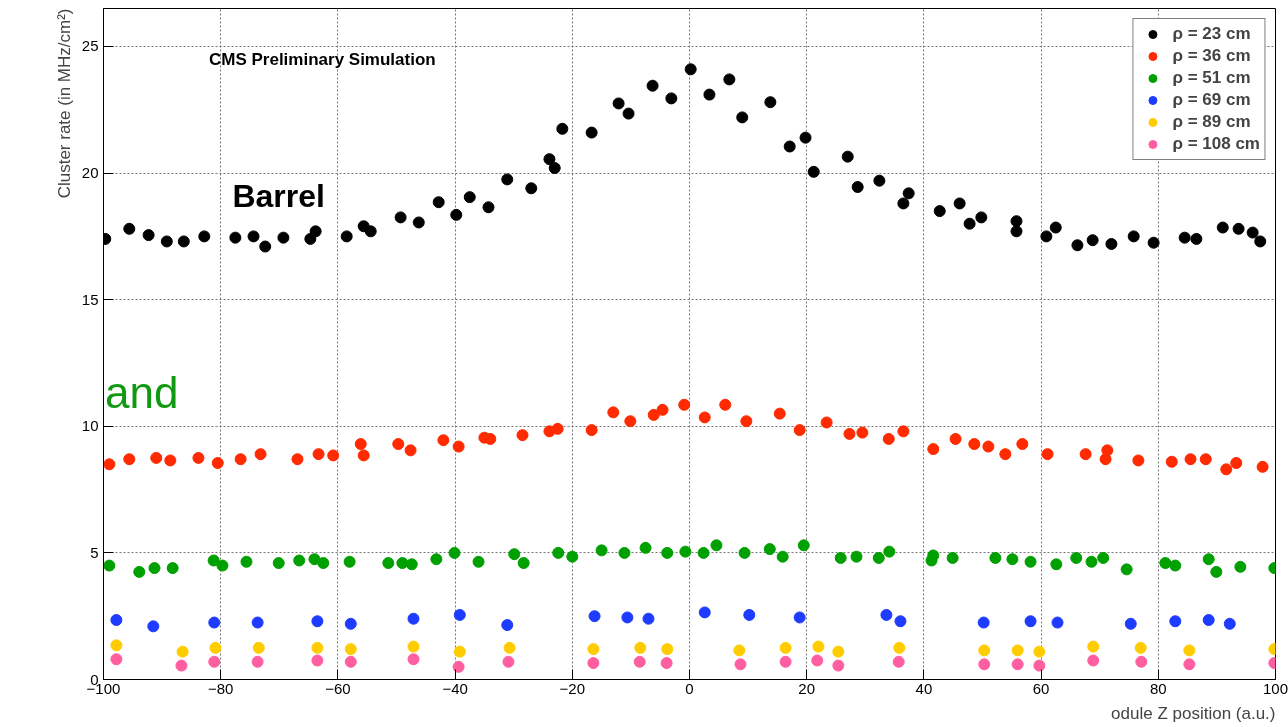 The height and width of the screenshot is (727, 1288). I want to click on x-tick-label: −60, so click(338, 688).